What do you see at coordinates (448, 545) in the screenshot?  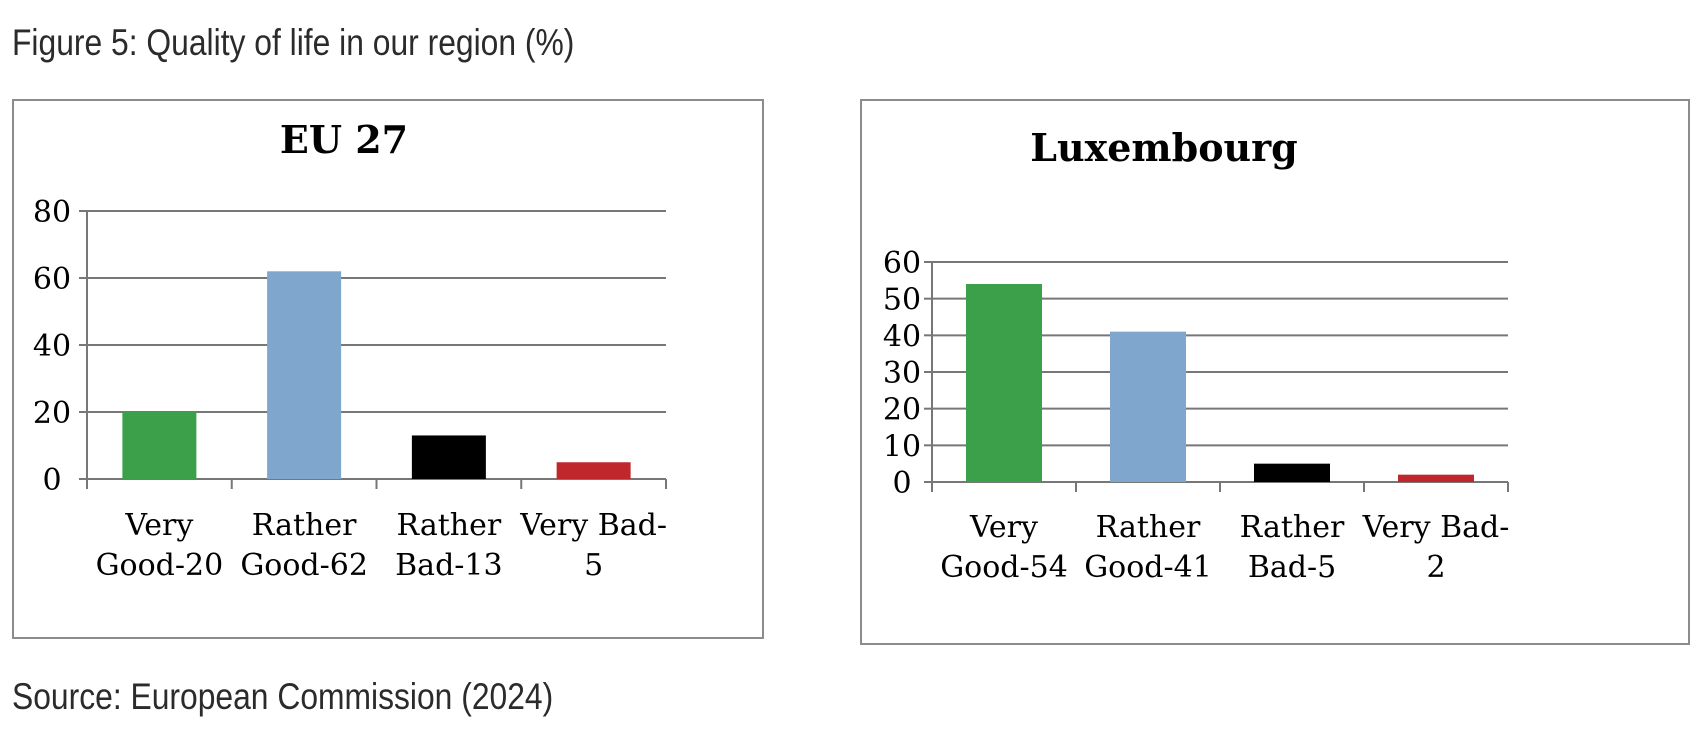 I see `eu27-category-label-2: Rather Bad-13` at bounding box center [448, 545].